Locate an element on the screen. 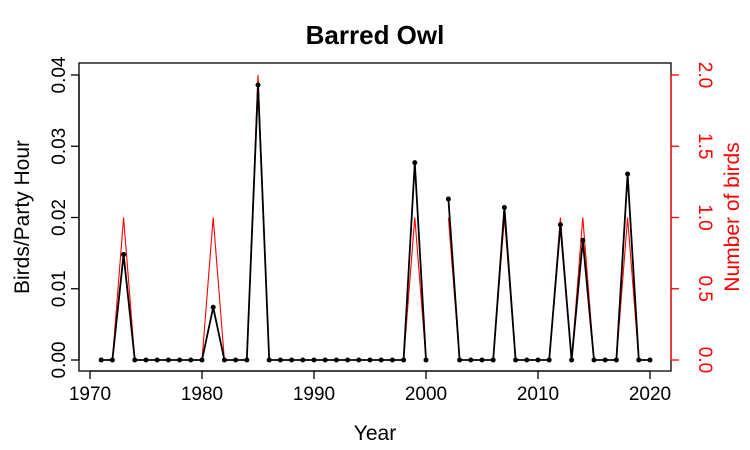 The image size is (750, 450). x-tick-label: 1980 is located at coordinates (202, 394).